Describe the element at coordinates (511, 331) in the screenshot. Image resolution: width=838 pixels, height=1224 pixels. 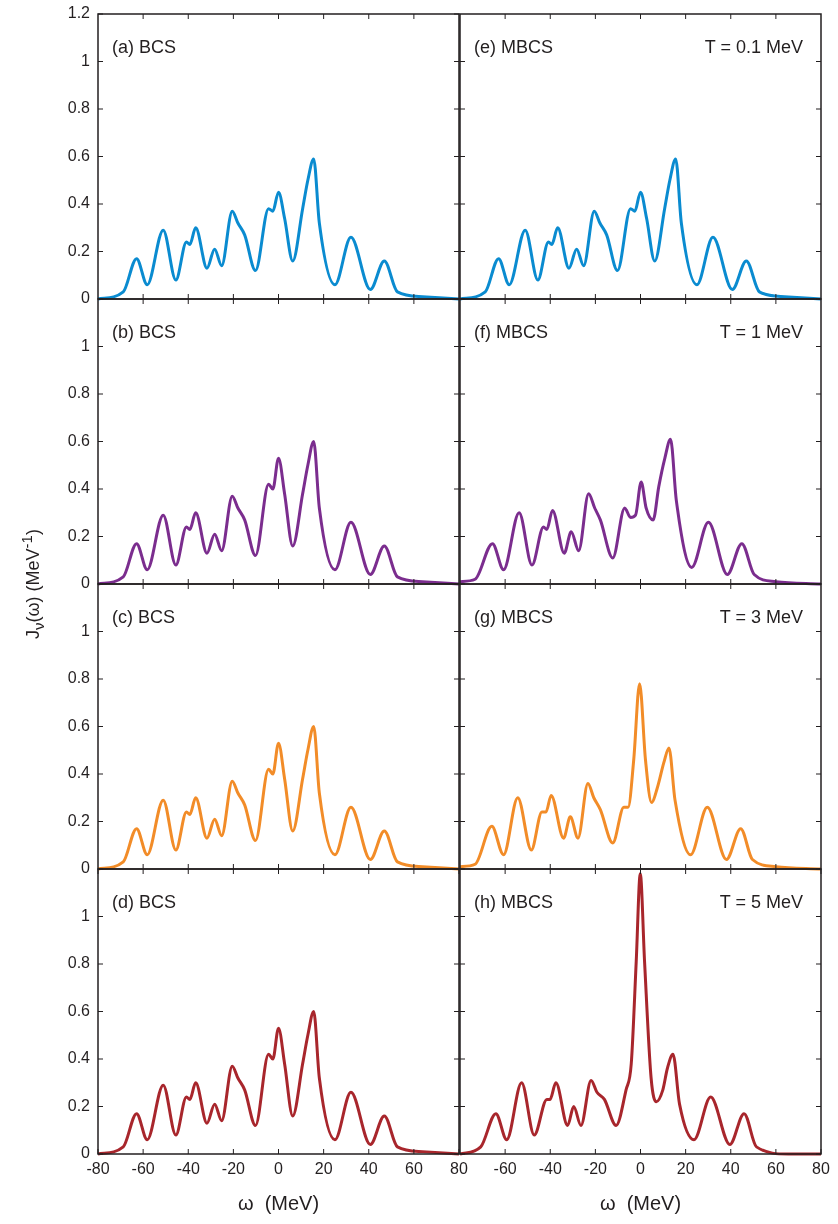
I see `annotation: (f) MBCS` at that location.